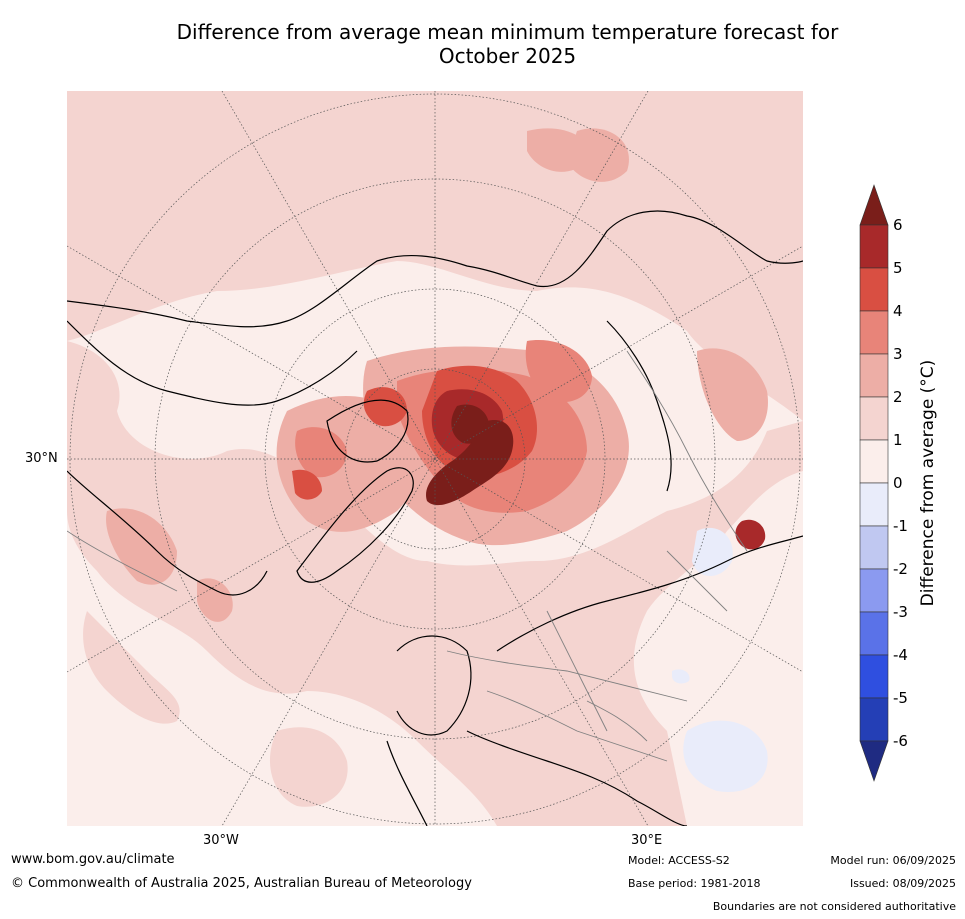  I want to click on colorbar-tick: 3, so click(898, 354).